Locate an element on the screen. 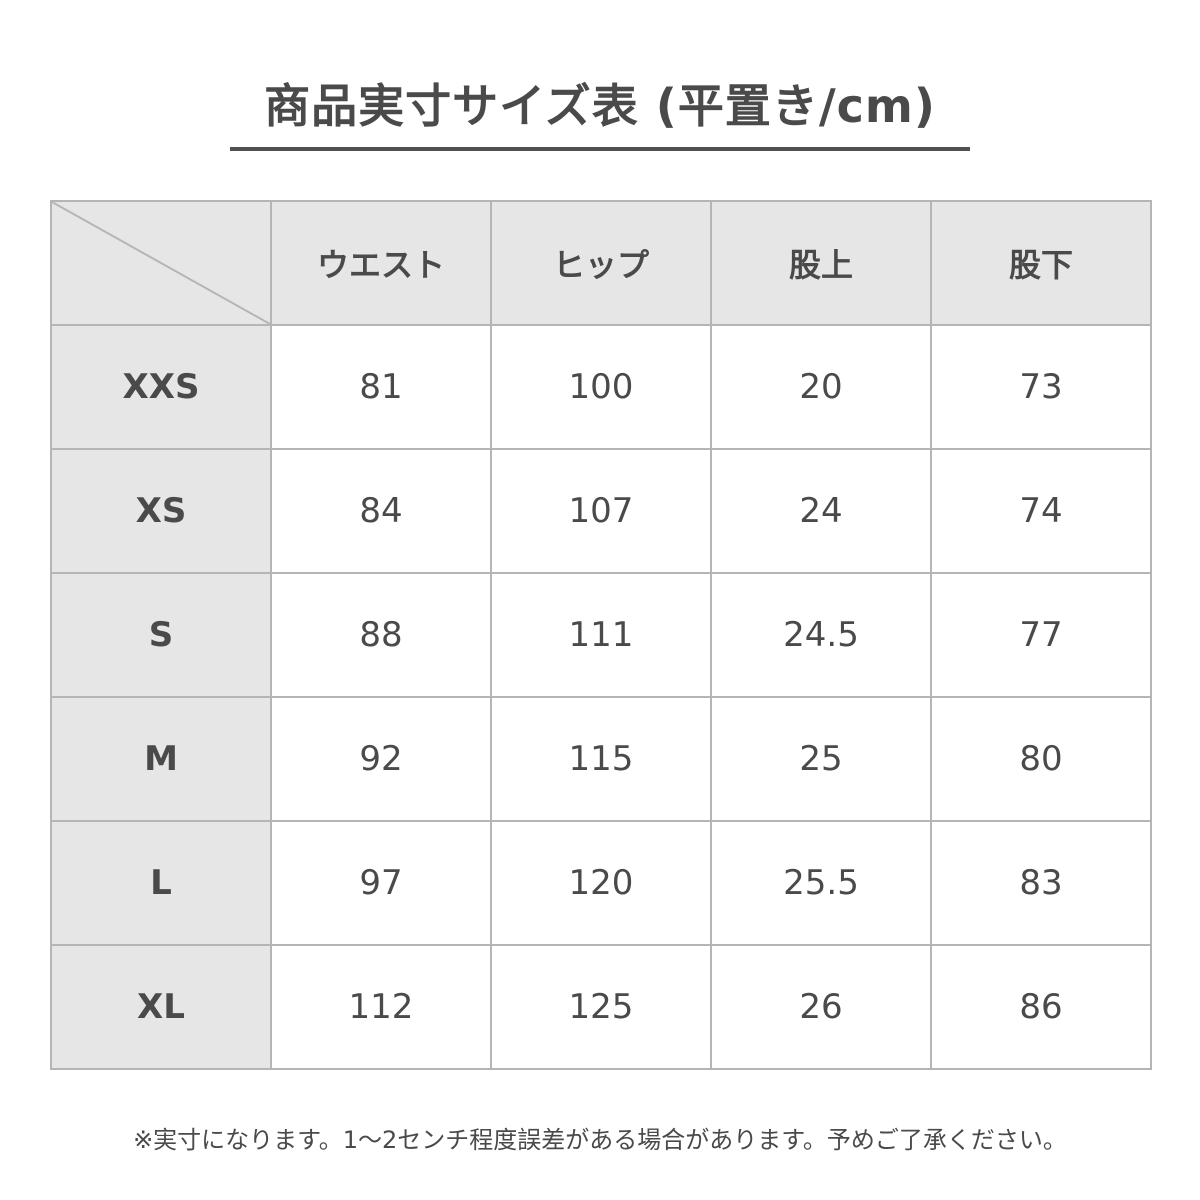 This screenshot has width=1200, height=1200. measurement-cell: 112 is located at coordinates (381, 1007).